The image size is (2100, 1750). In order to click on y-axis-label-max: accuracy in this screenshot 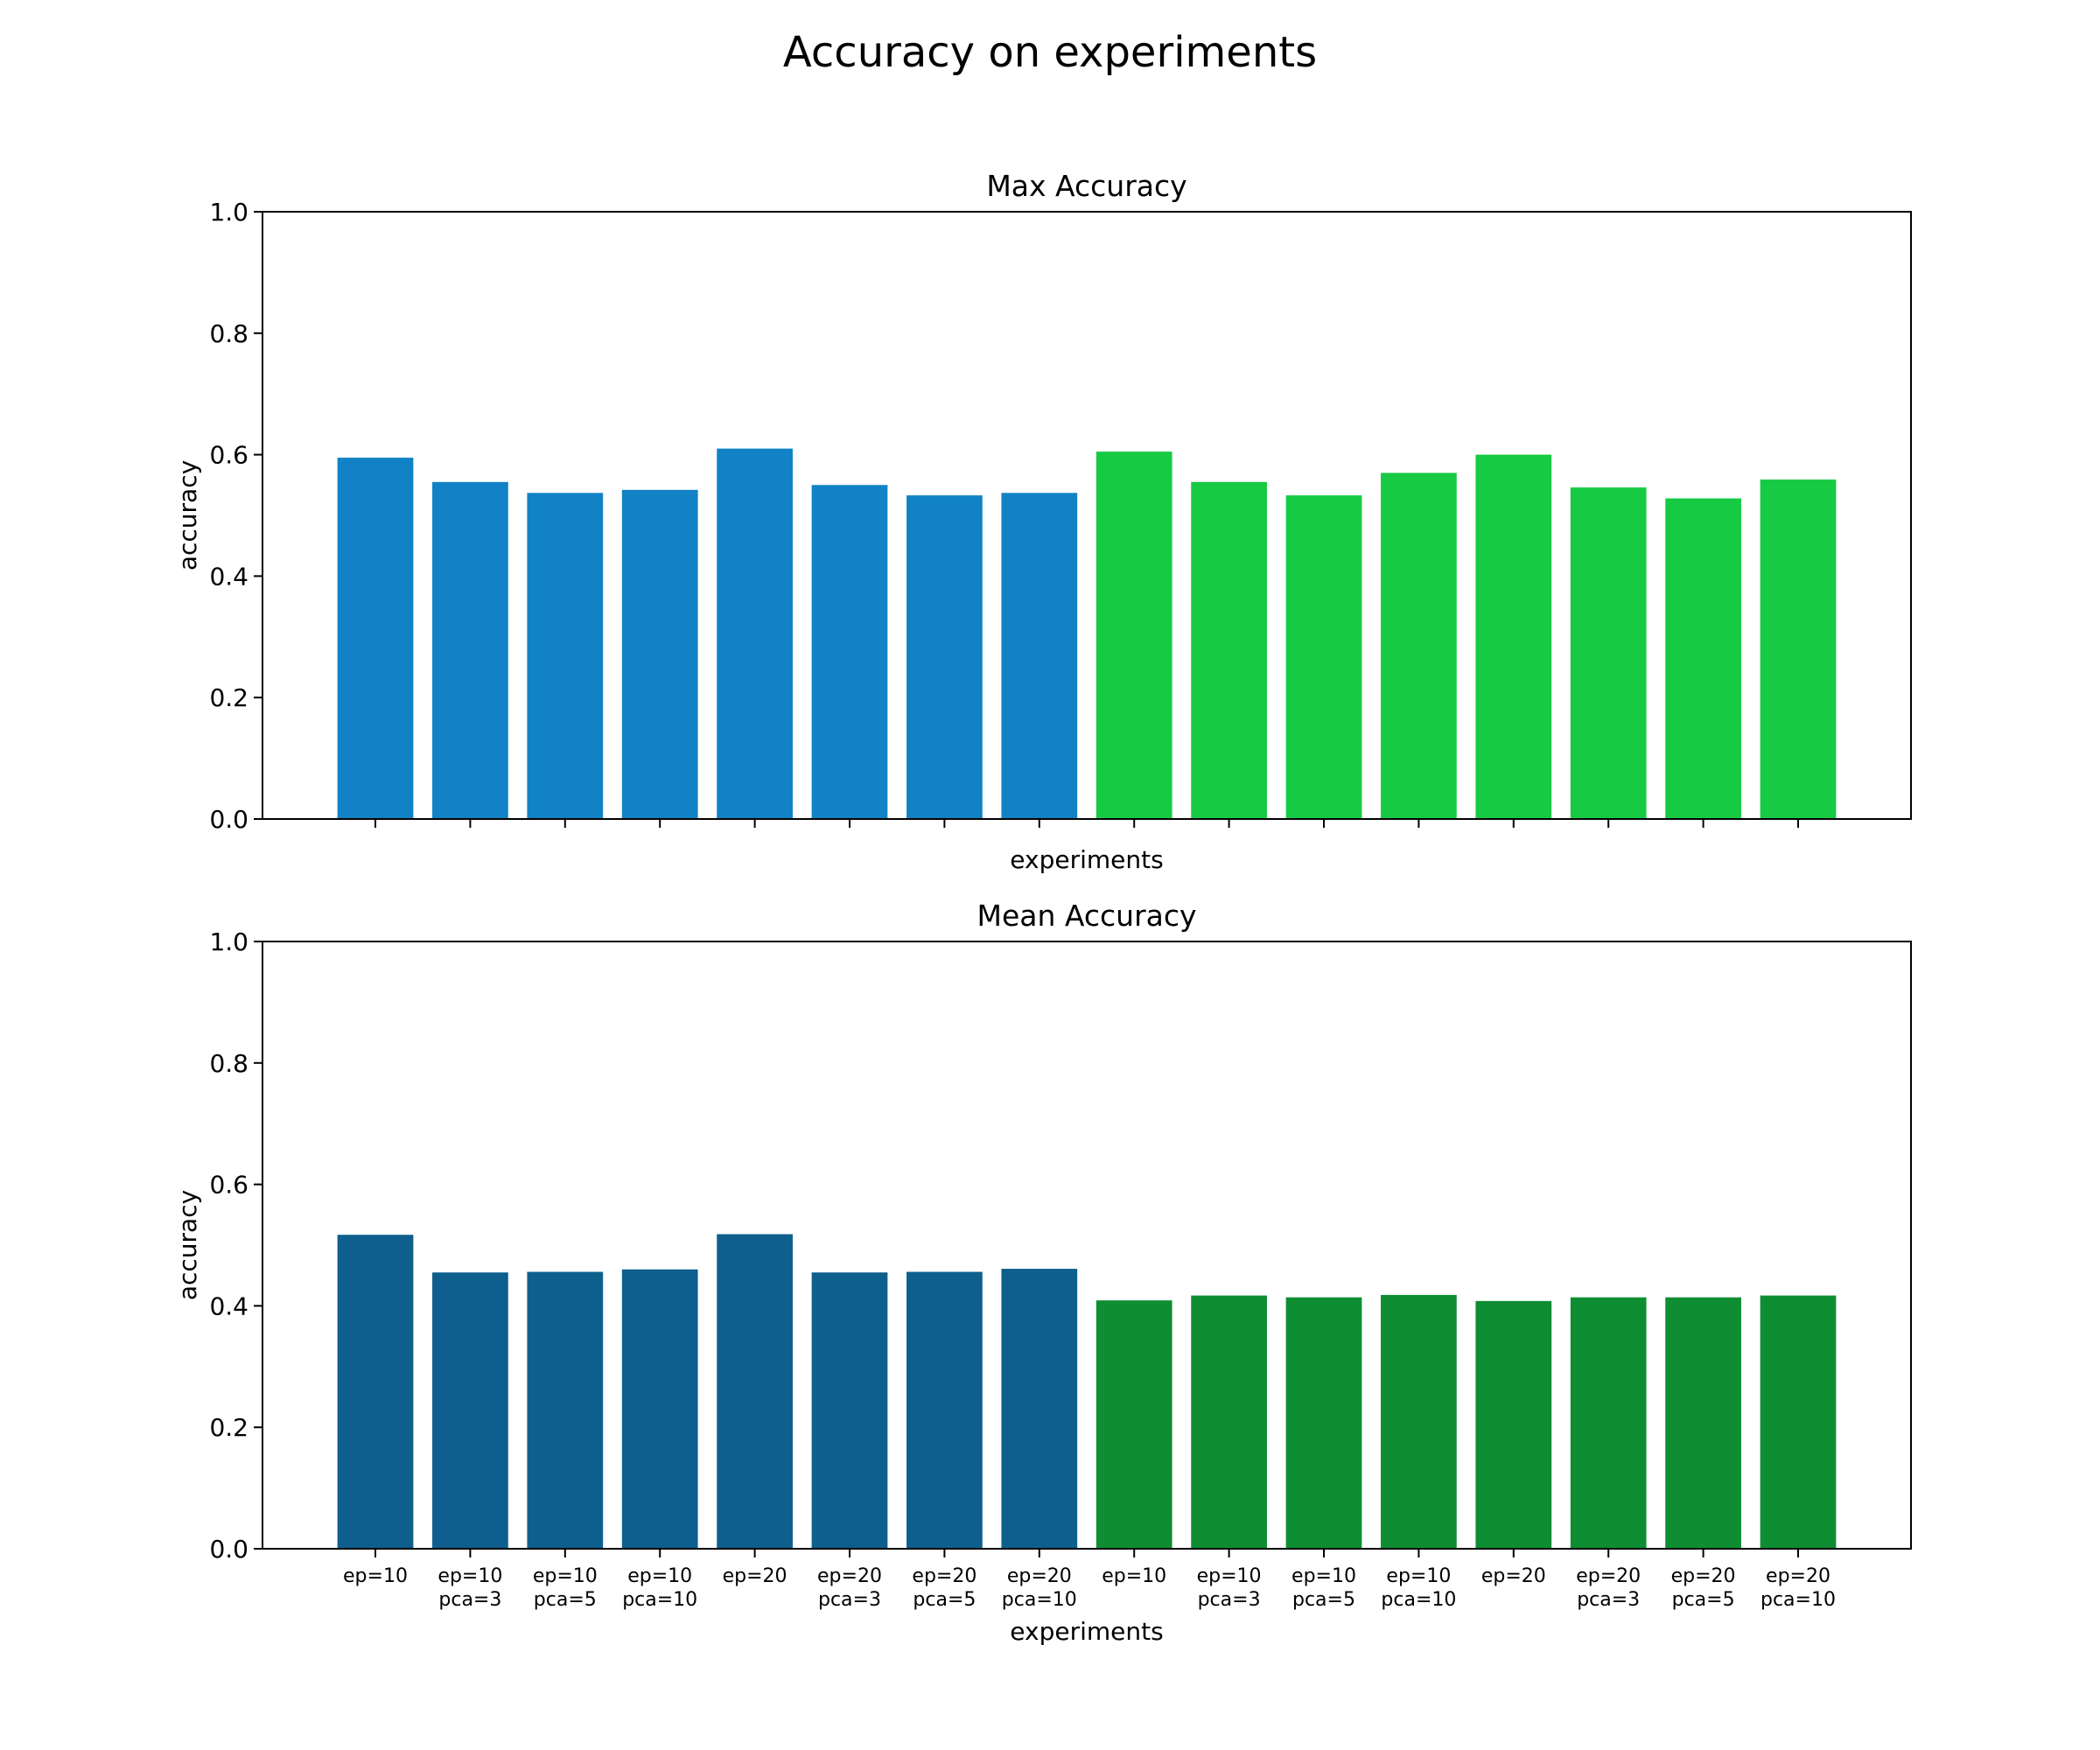, I will do `click(187, 515)`.